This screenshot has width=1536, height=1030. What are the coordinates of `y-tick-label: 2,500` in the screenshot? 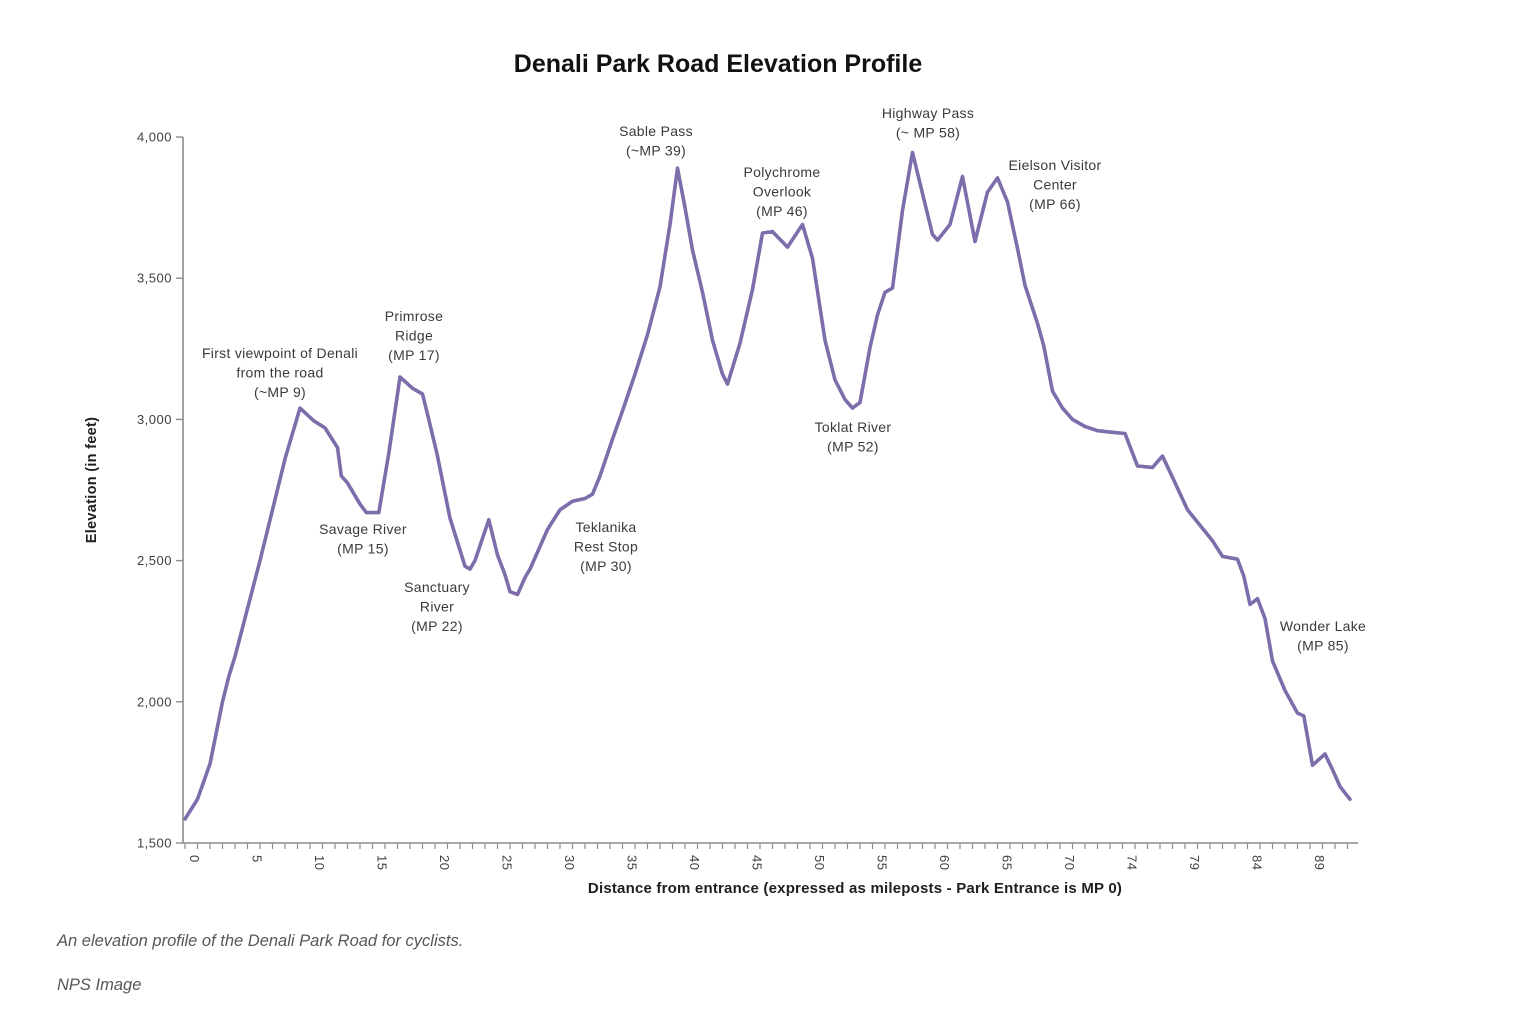 It's located at (154, 560).